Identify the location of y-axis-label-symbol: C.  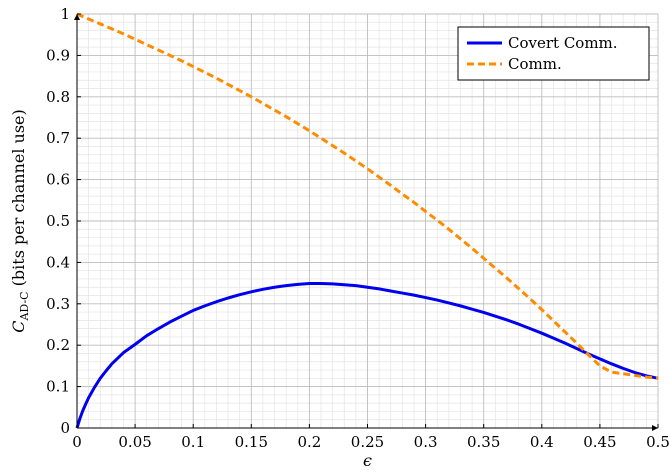
(18, 327).